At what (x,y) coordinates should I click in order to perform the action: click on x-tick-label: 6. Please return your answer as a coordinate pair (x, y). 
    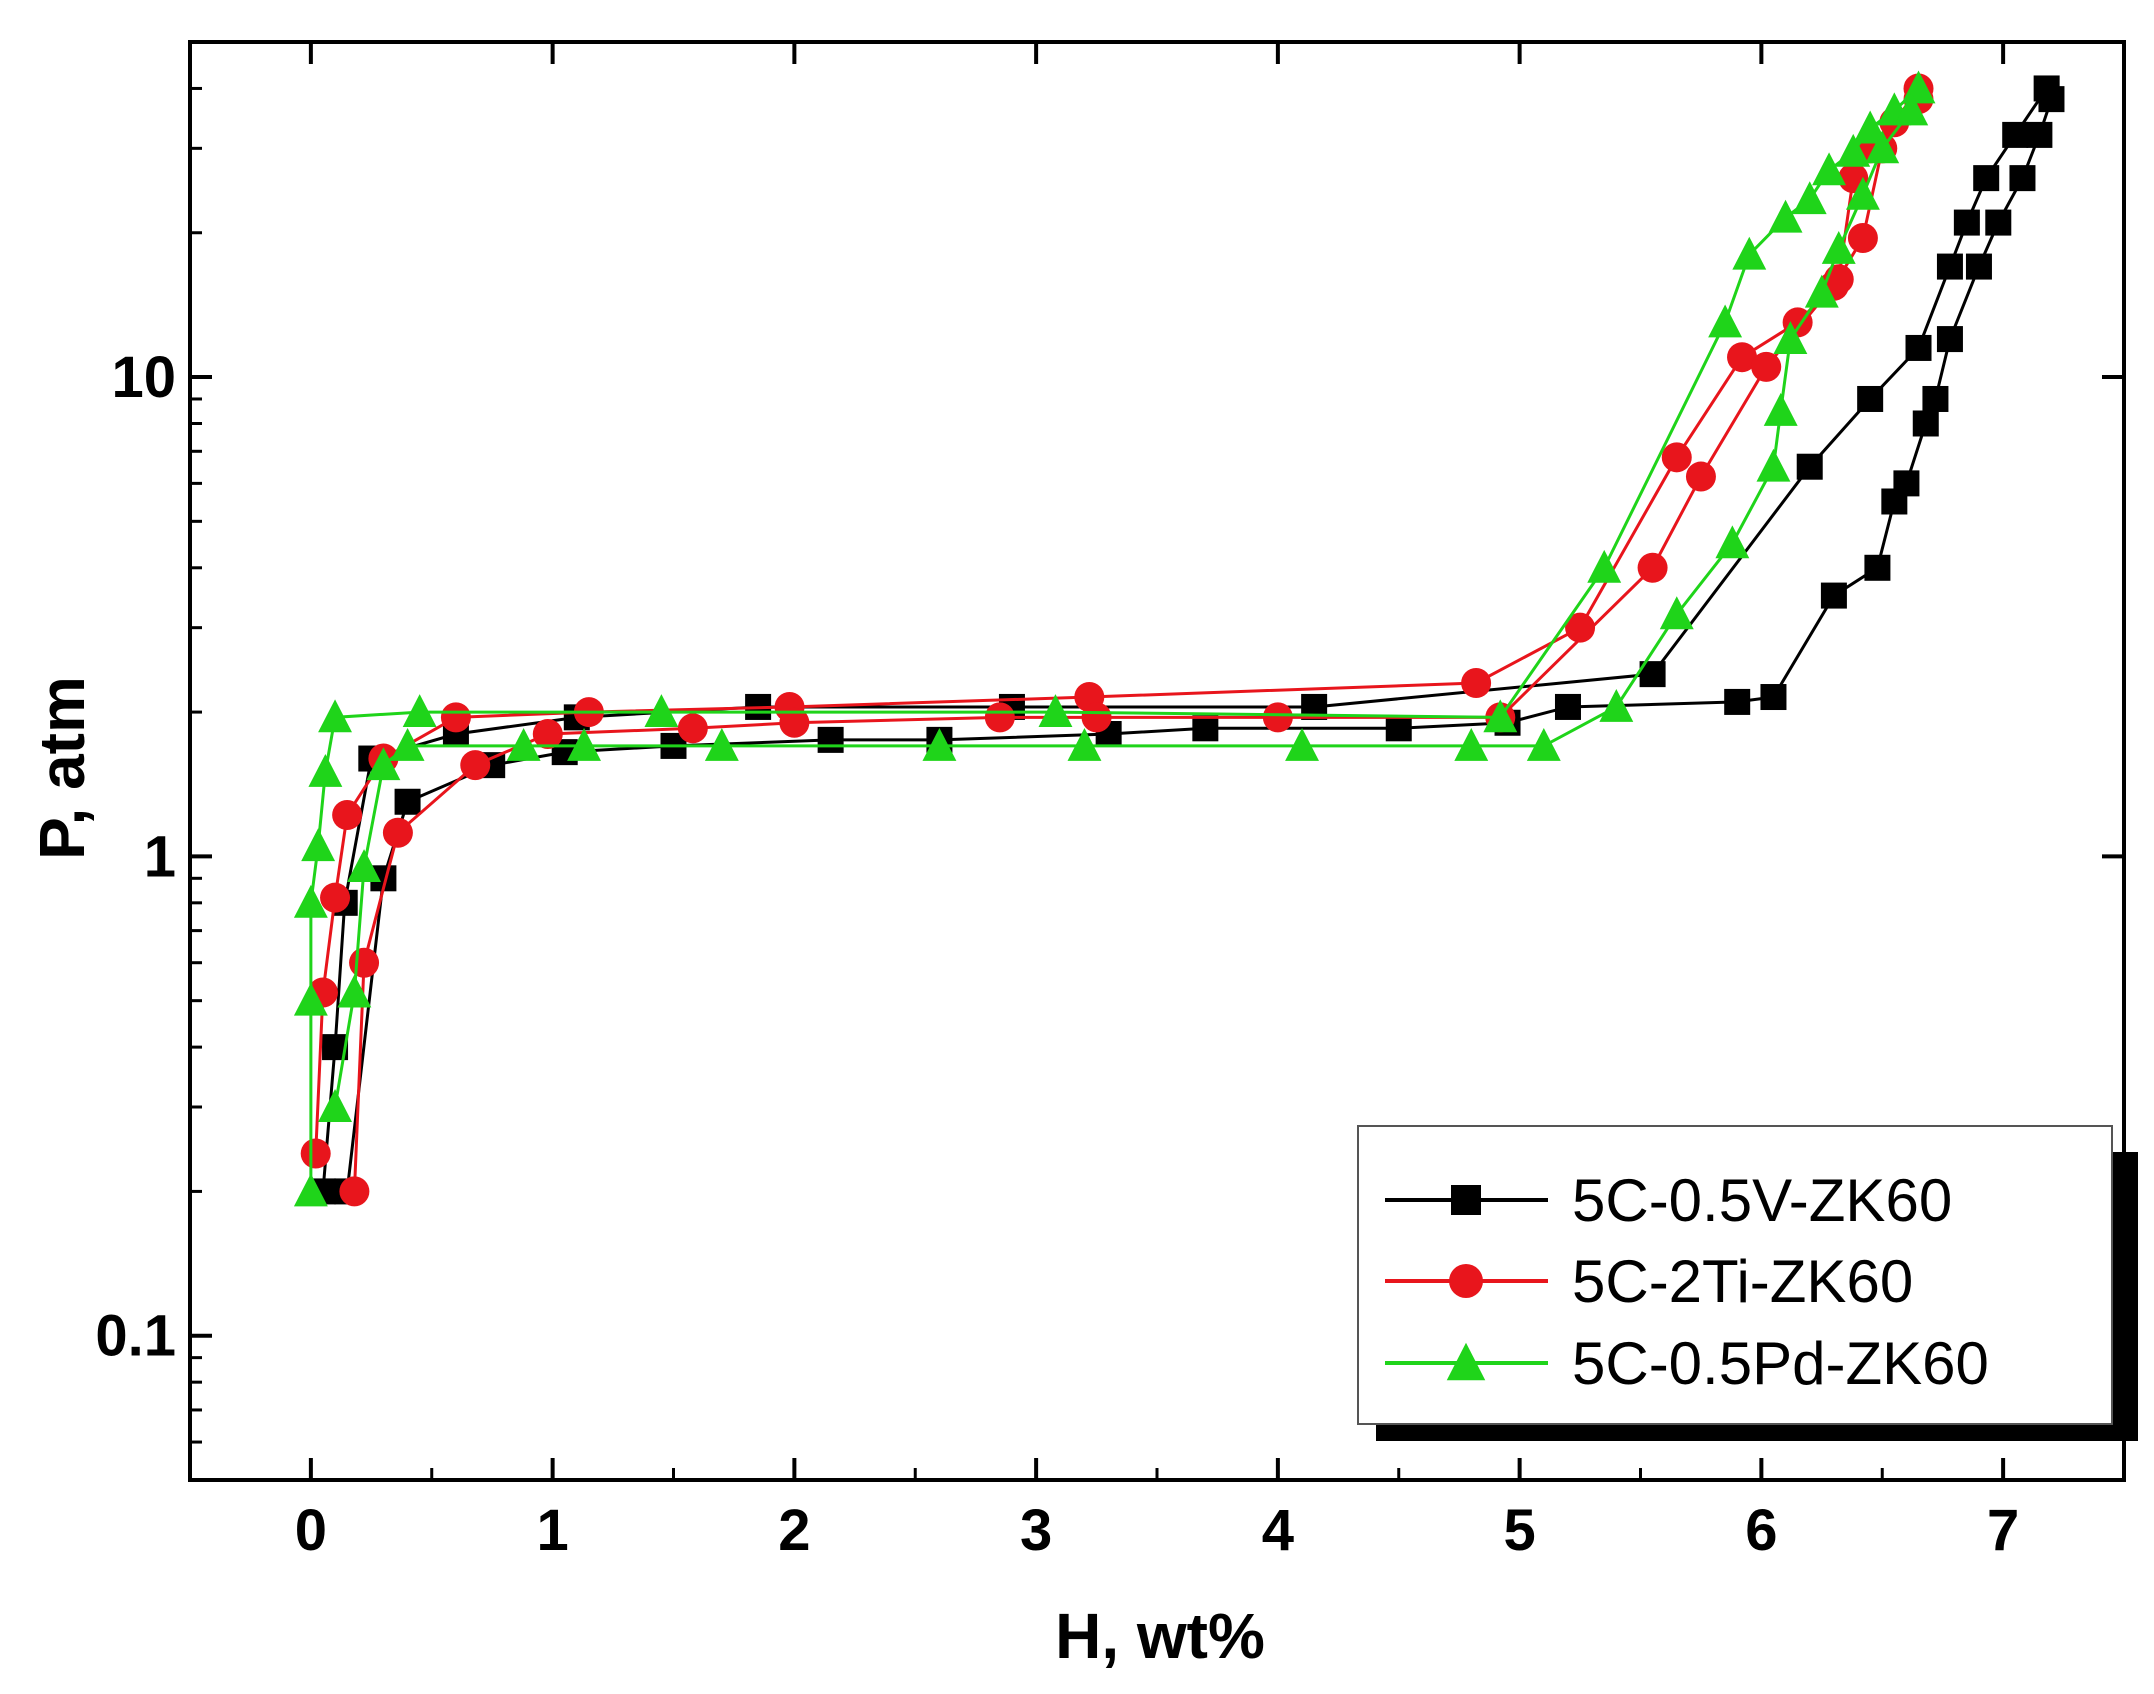
    Looking at the image, I should click on (1761, 1530).